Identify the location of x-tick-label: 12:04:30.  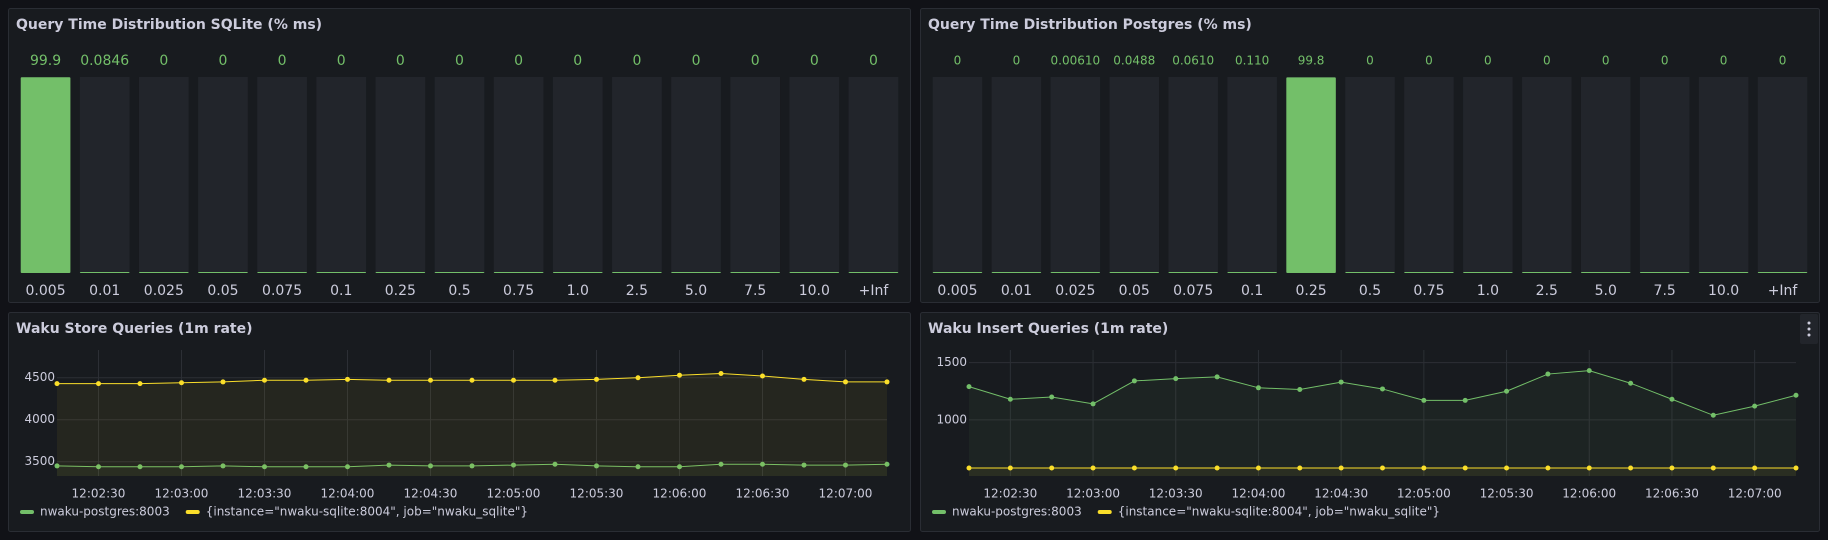
(1341, 494).